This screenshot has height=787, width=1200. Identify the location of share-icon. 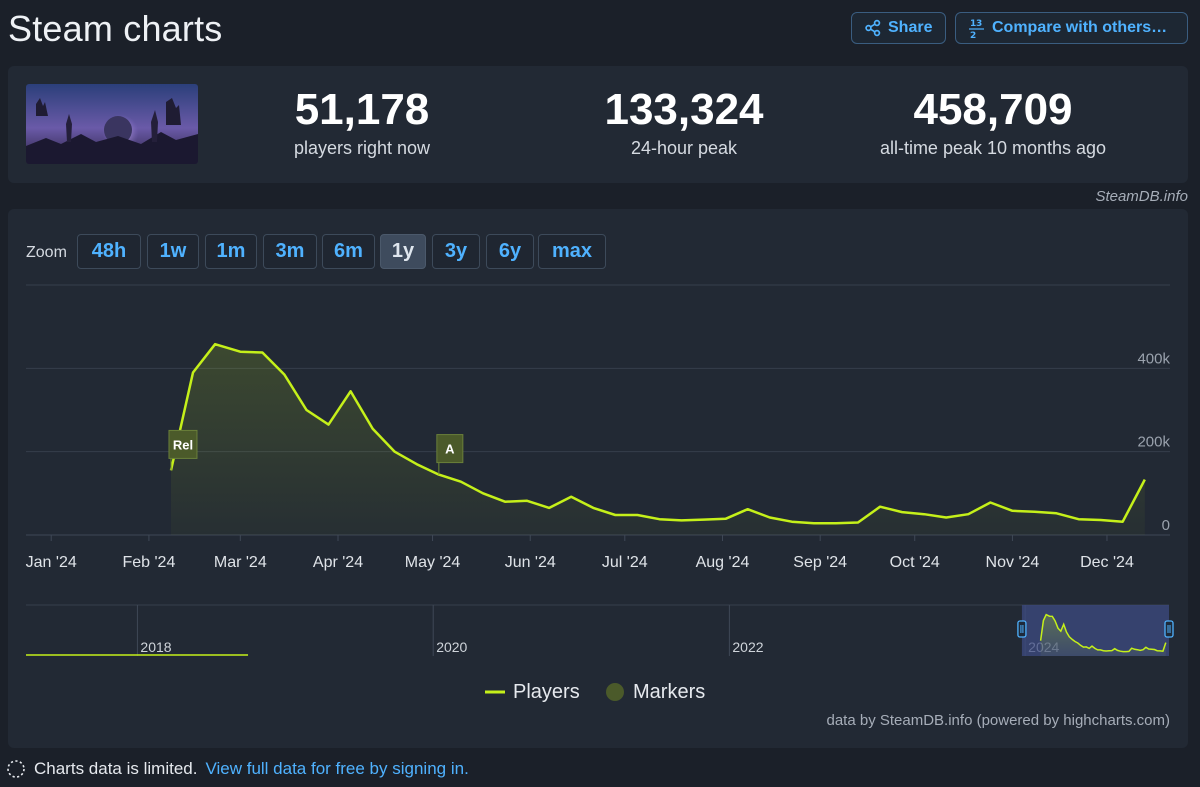
(873, 28).